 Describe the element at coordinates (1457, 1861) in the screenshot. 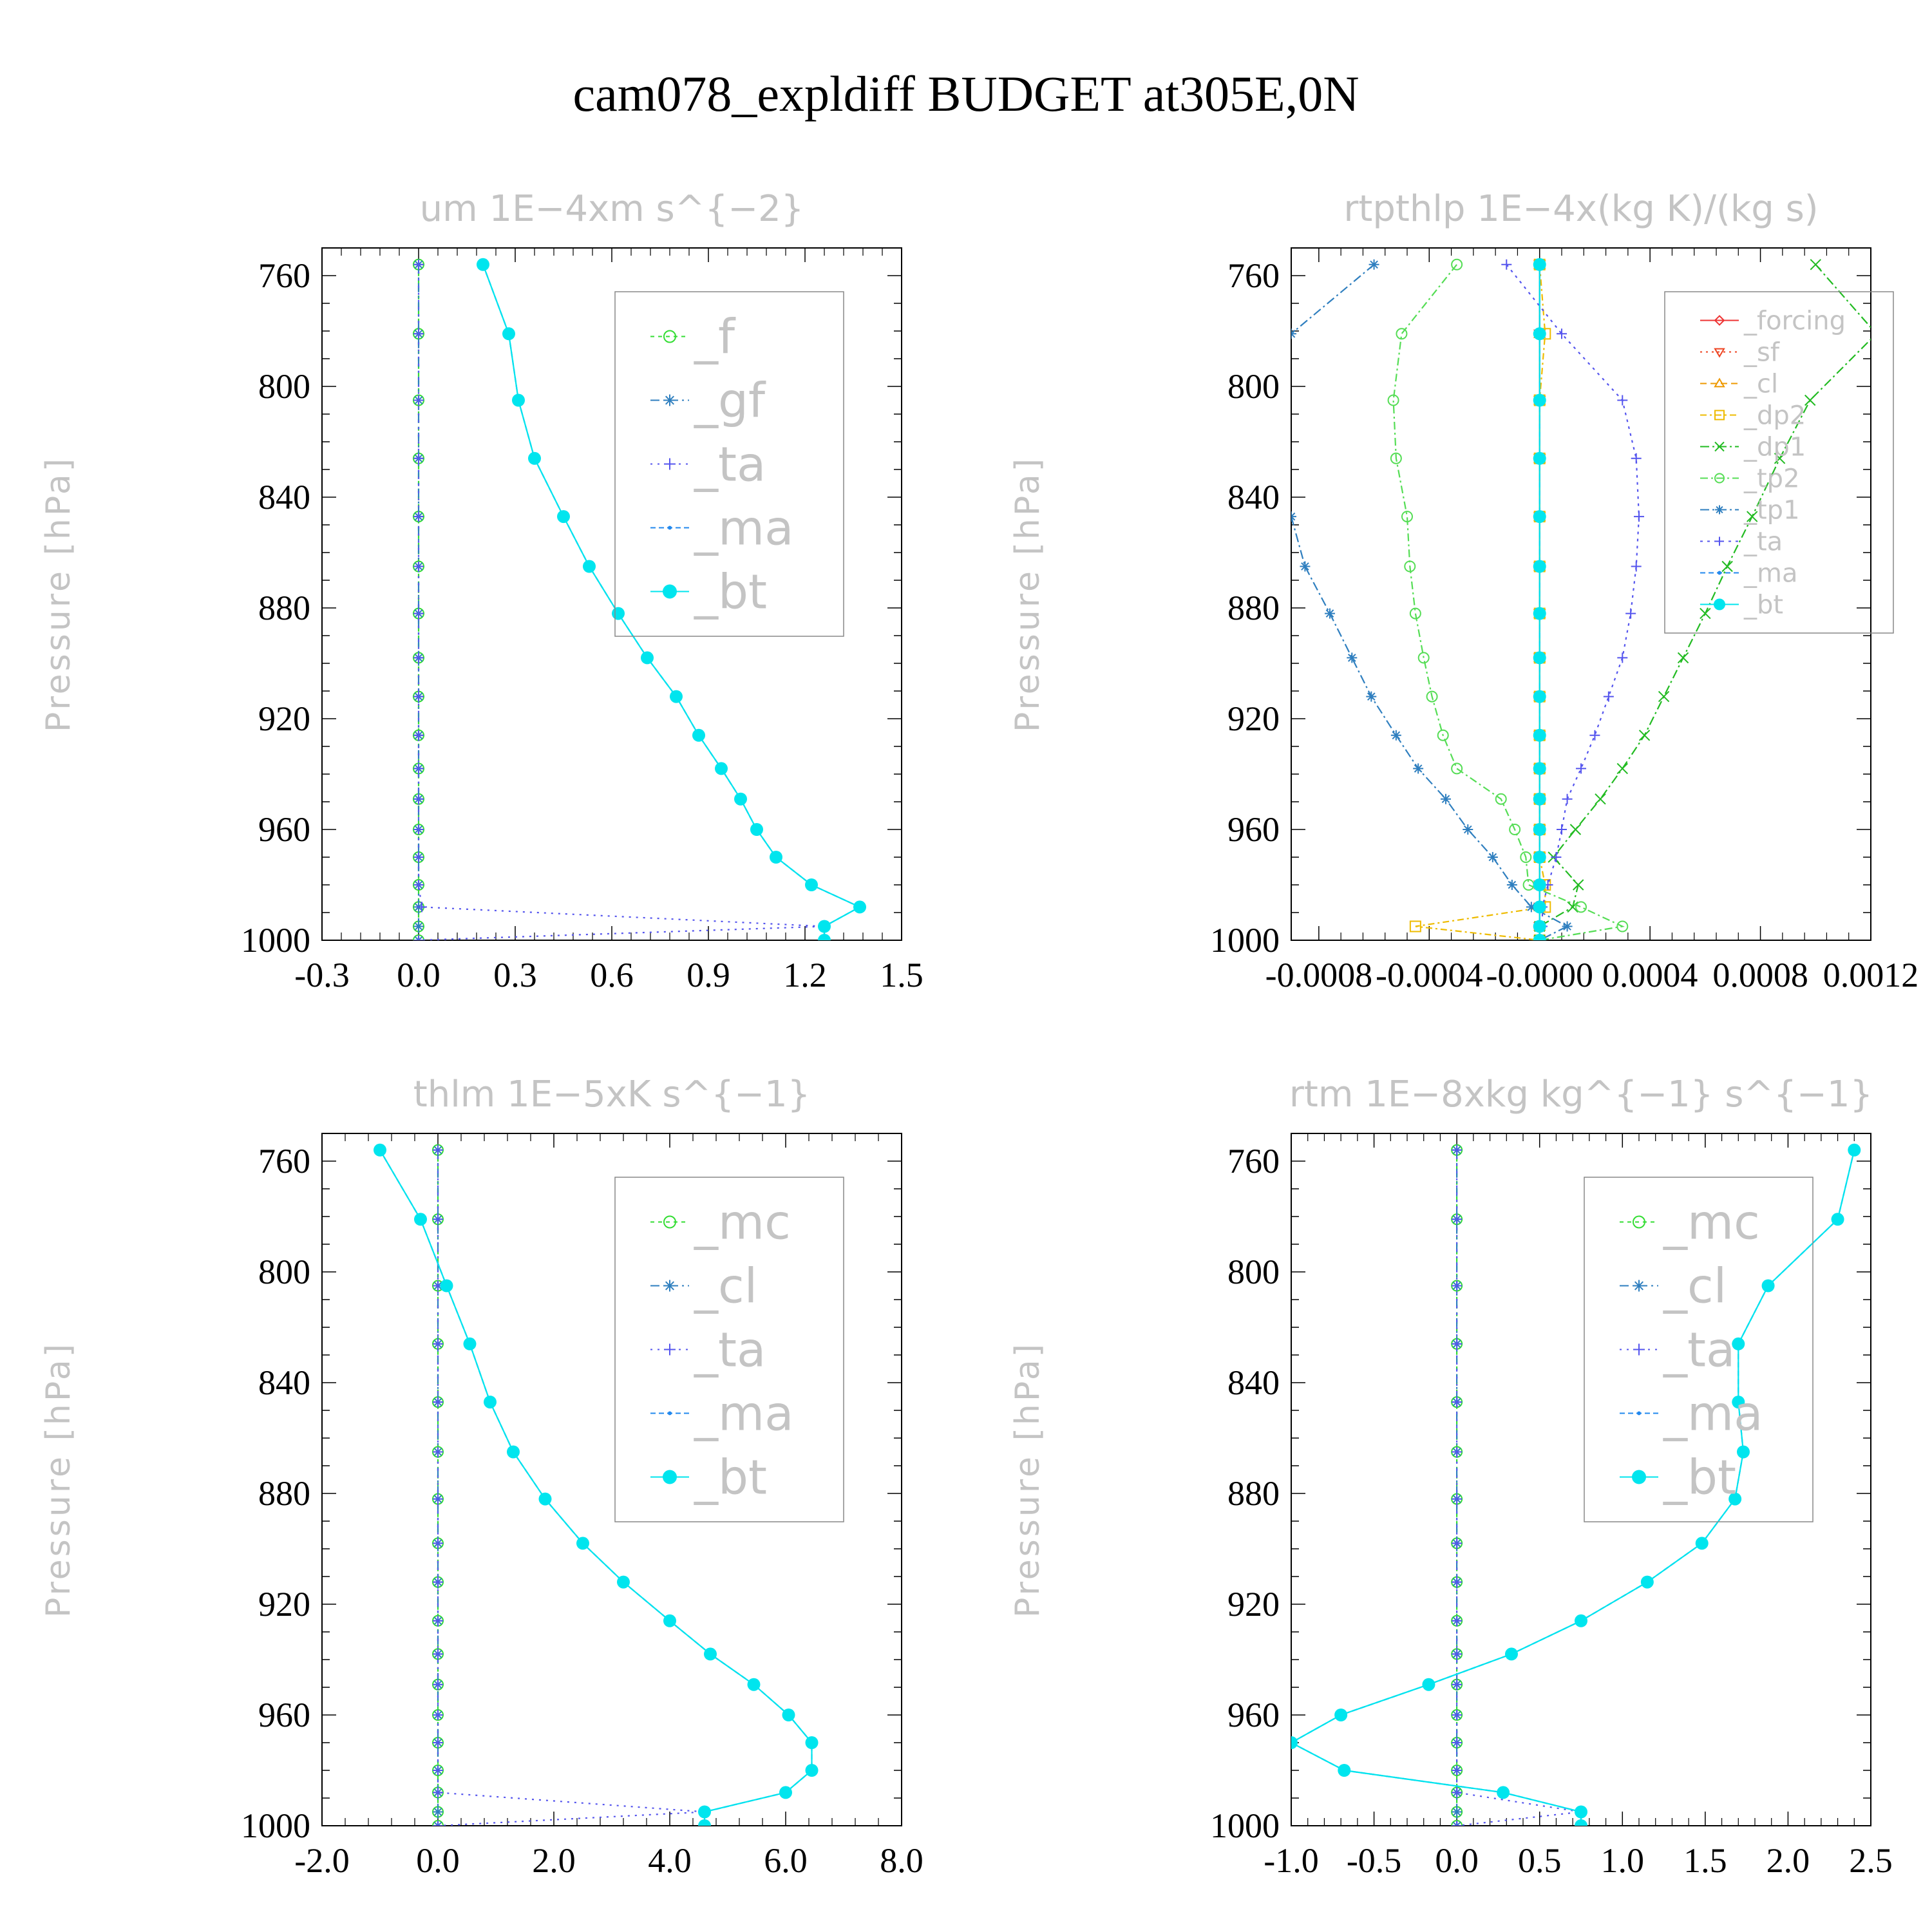

I see `x-tick-label: 0.0` at that location.